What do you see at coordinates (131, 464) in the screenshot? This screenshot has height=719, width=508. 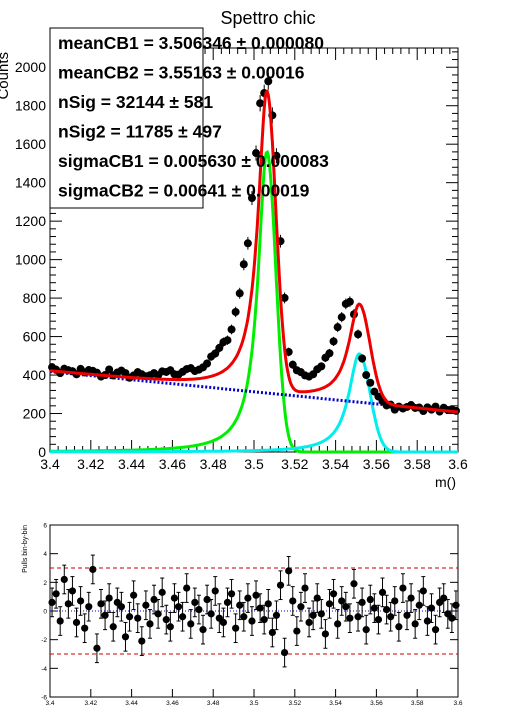 I see `x-tick-label: 3.44` at bounding box center [131, 464].